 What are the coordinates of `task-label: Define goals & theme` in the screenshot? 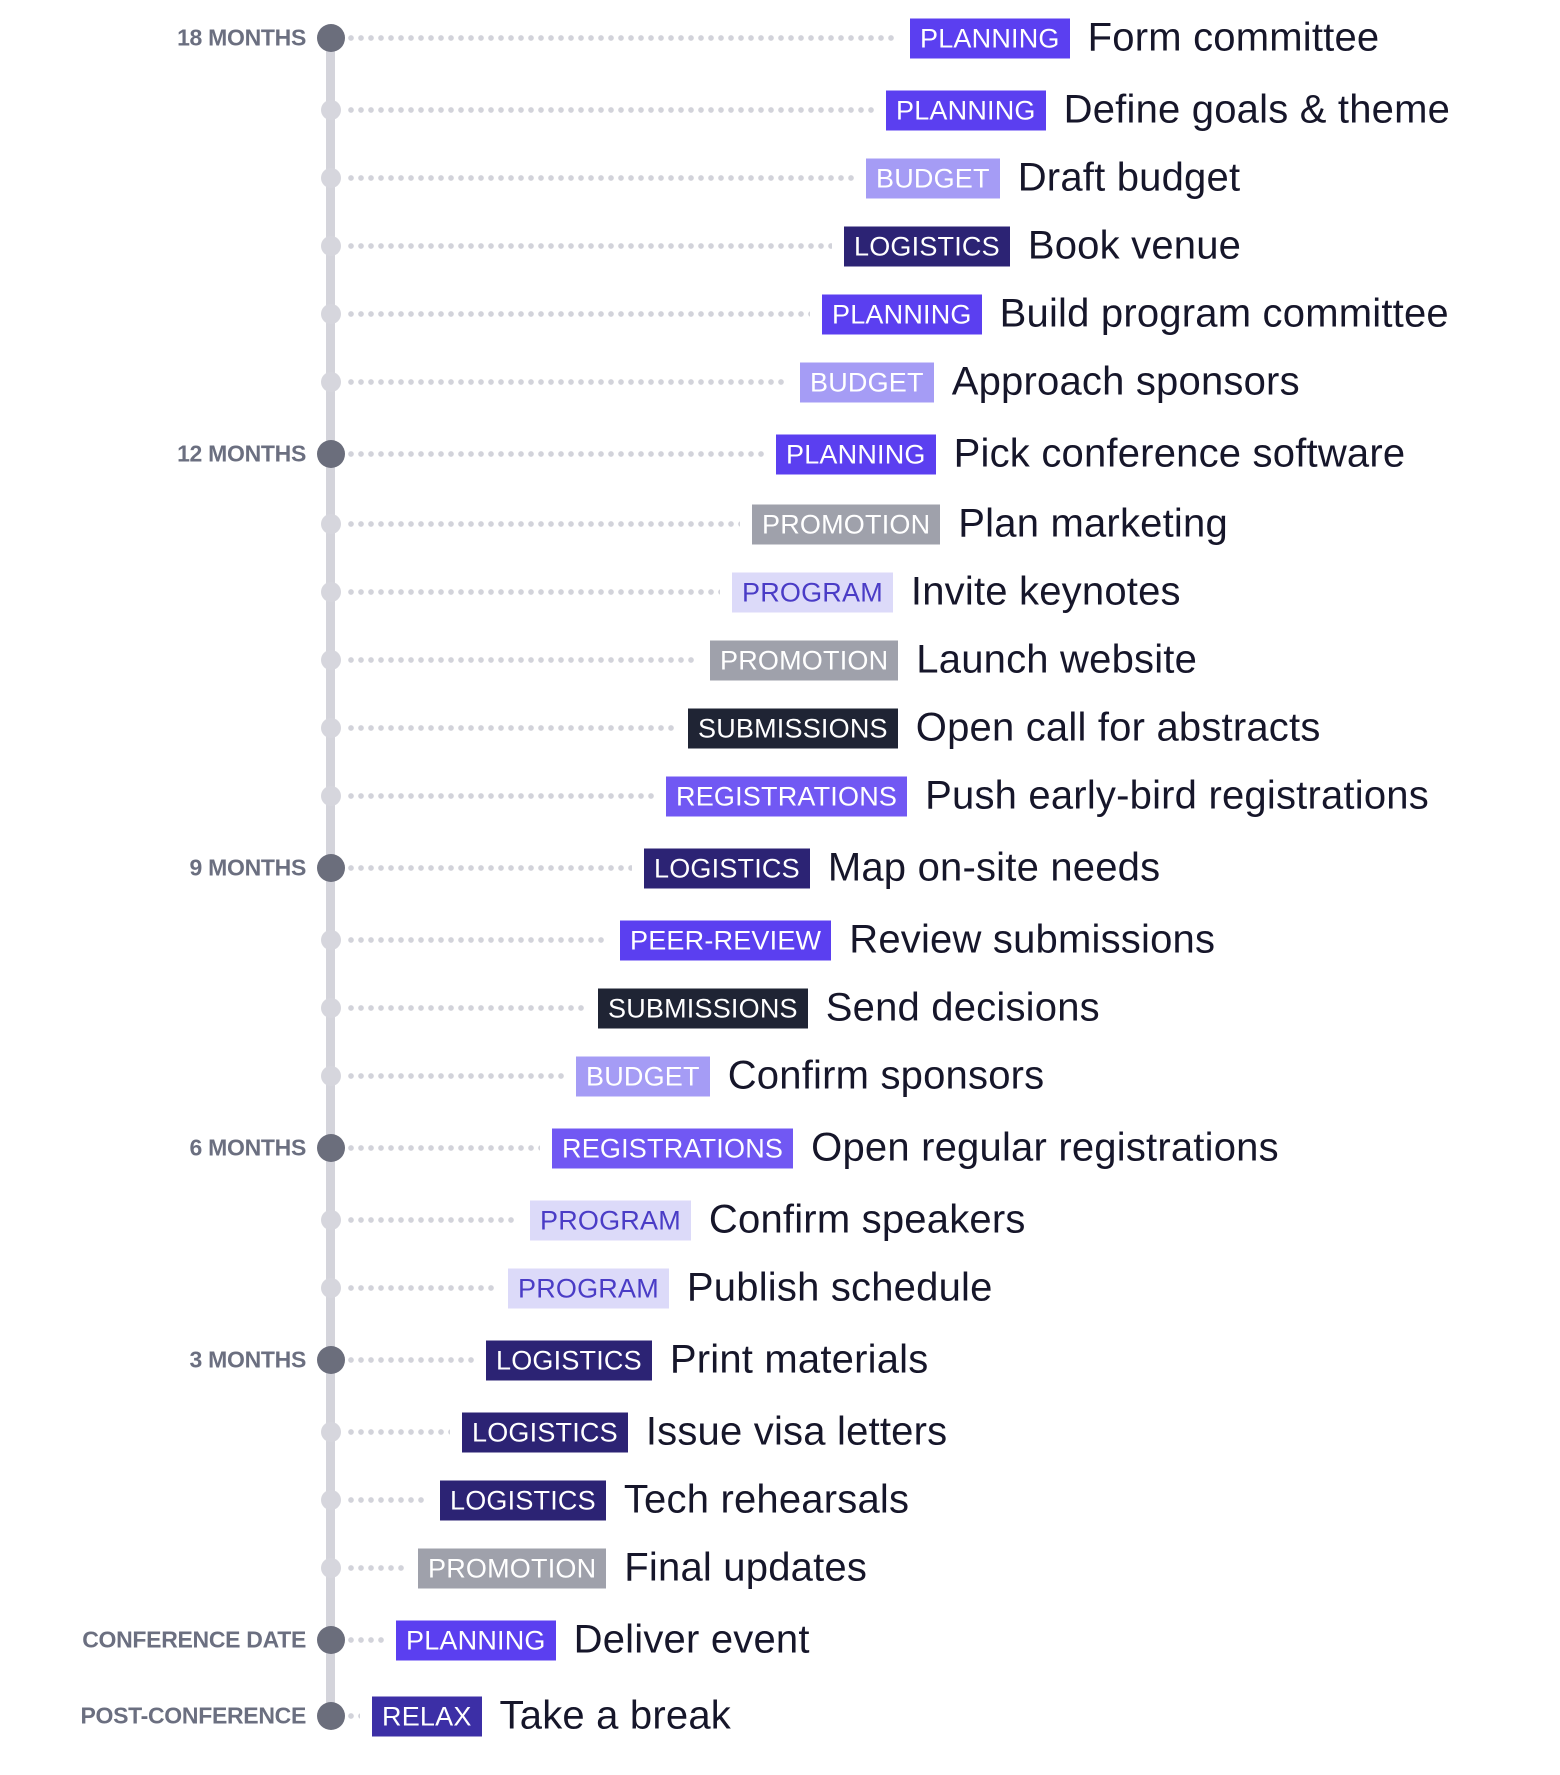 It's located at (1257, 109).